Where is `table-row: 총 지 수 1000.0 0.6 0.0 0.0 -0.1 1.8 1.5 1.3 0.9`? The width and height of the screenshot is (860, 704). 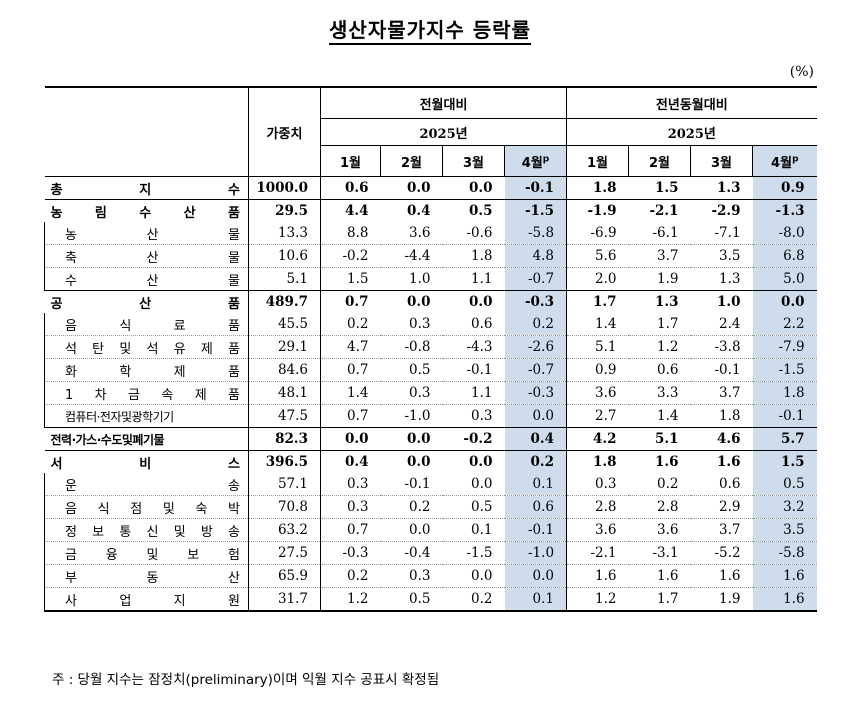 table-row: 총 지 수 1000.0 0.6 0.0 0.0 -0.1 1.8 1.5 1.3 0.9 is located at coordinates (430, 188).